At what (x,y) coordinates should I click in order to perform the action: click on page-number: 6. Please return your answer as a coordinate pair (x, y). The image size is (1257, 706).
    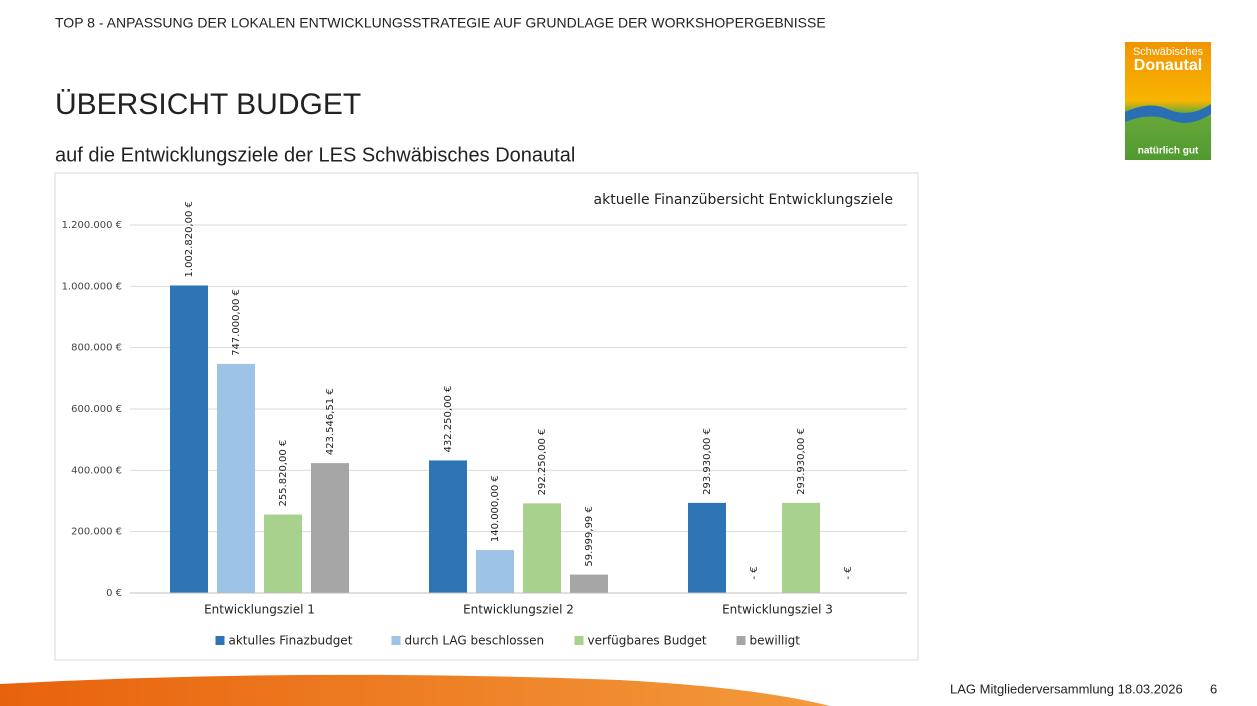
    Looking at the image, I should click on (1213, 688).